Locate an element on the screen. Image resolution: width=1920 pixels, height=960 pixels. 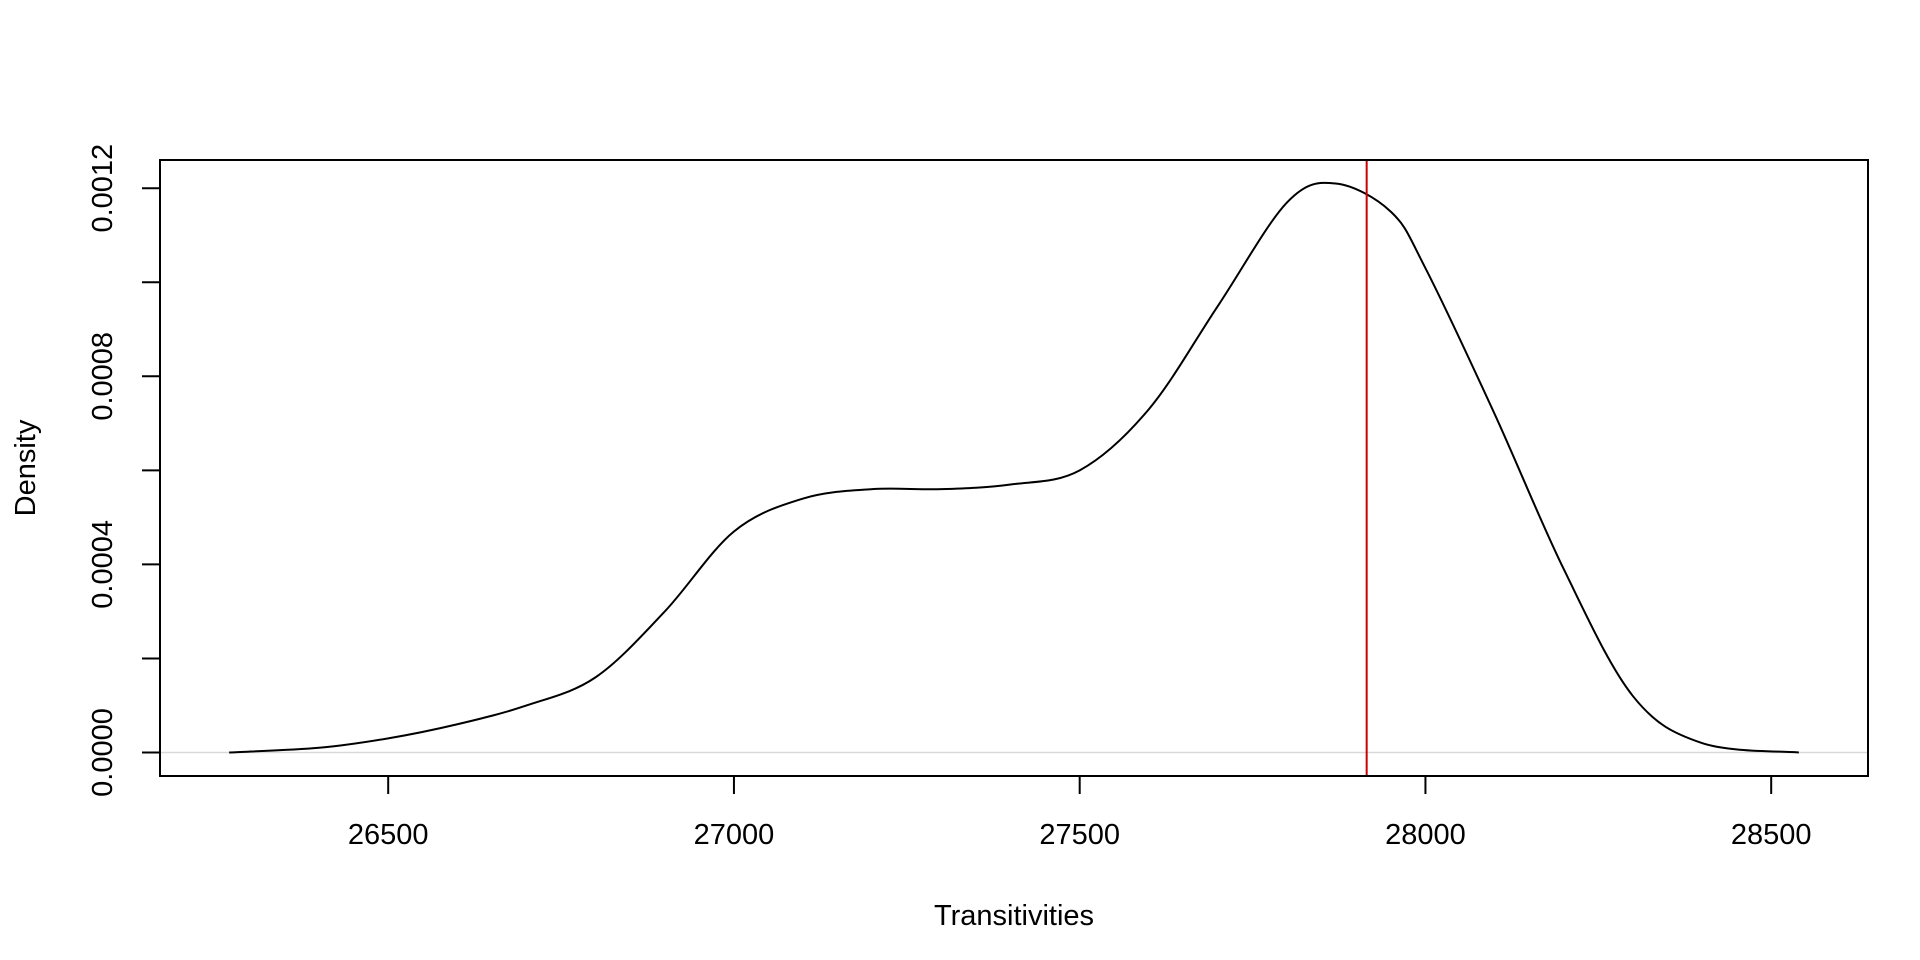
x-tick-label: 28500 is located at coordinates (1771, 835).